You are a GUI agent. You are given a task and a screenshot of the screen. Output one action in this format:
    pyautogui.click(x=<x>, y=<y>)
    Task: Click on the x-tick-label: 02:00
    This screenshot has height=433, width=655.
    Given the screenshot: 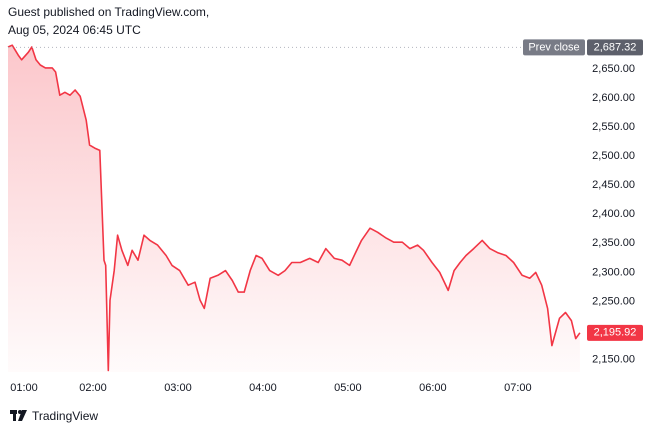 What is the action you would take?
    pyautogui.click(x=93, y=388)
    